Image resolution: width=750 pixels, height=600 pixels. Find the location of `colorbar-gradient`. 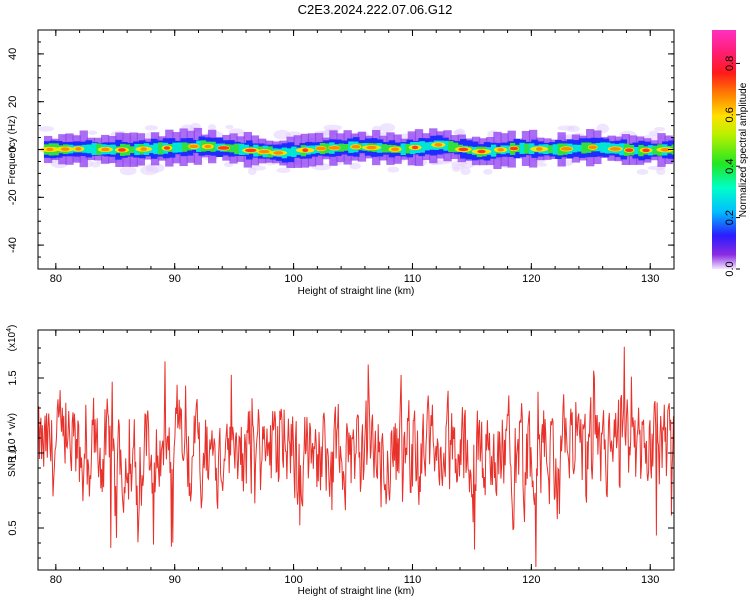

colorbar-gradient is located at coordinates (724, 149).